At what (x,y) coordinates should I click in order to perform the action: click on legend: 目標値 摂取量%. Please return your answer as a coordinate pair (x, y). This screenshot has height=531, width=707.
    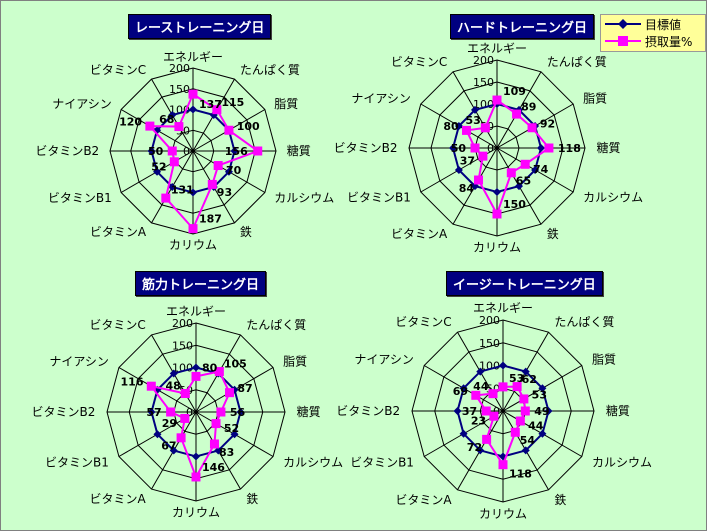
    Looking at the image, I should click on (653, 33).